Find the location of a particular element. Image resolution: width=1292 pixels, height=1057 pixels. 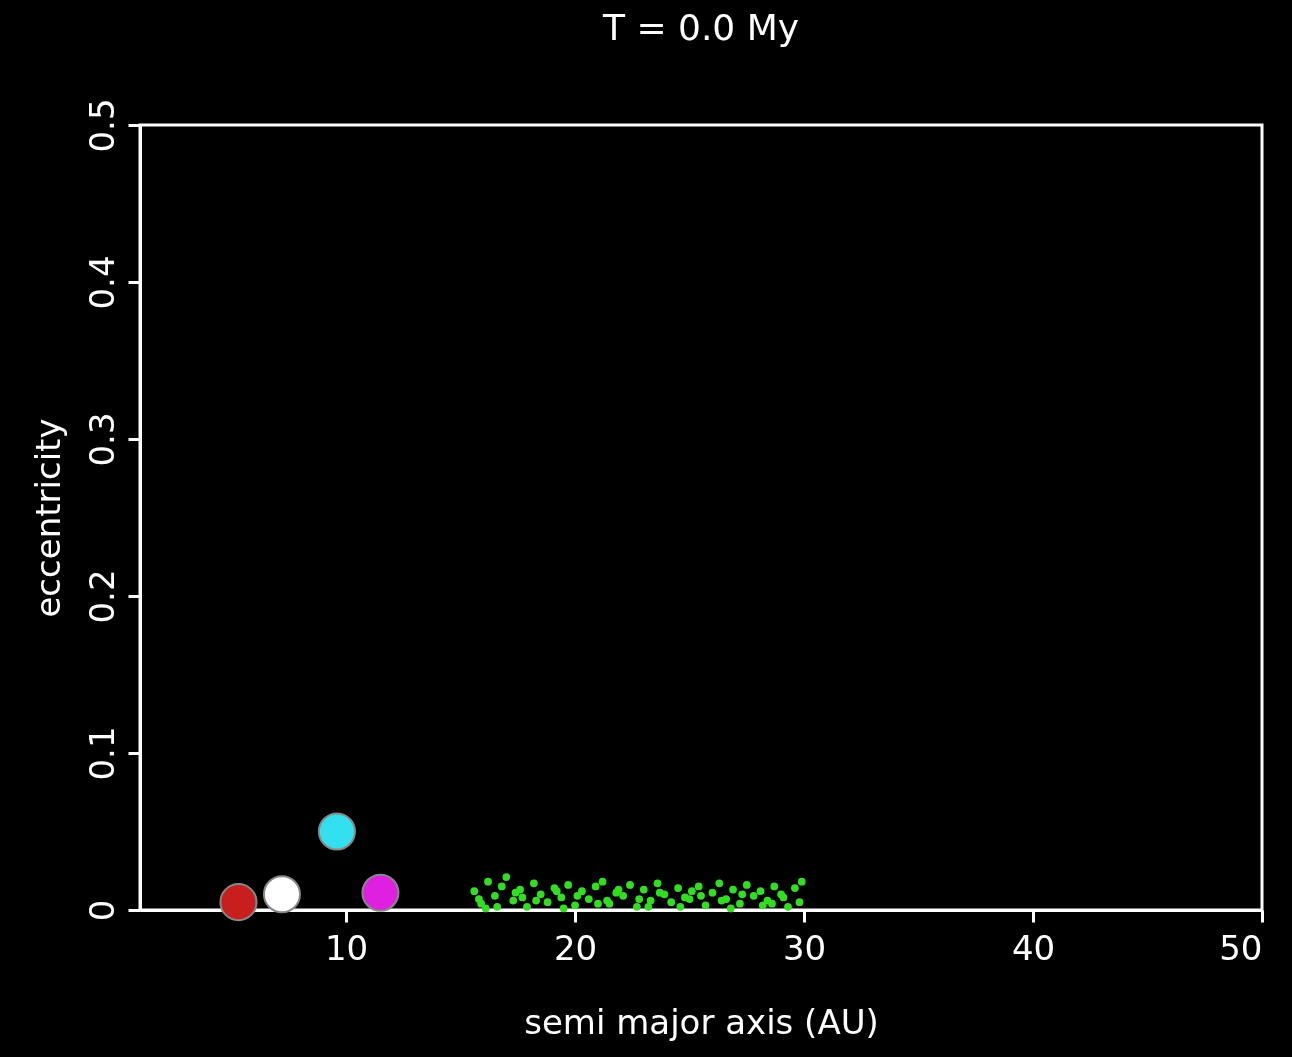

chart-title: T = 0.0 My is located at coordinates (700, 27).